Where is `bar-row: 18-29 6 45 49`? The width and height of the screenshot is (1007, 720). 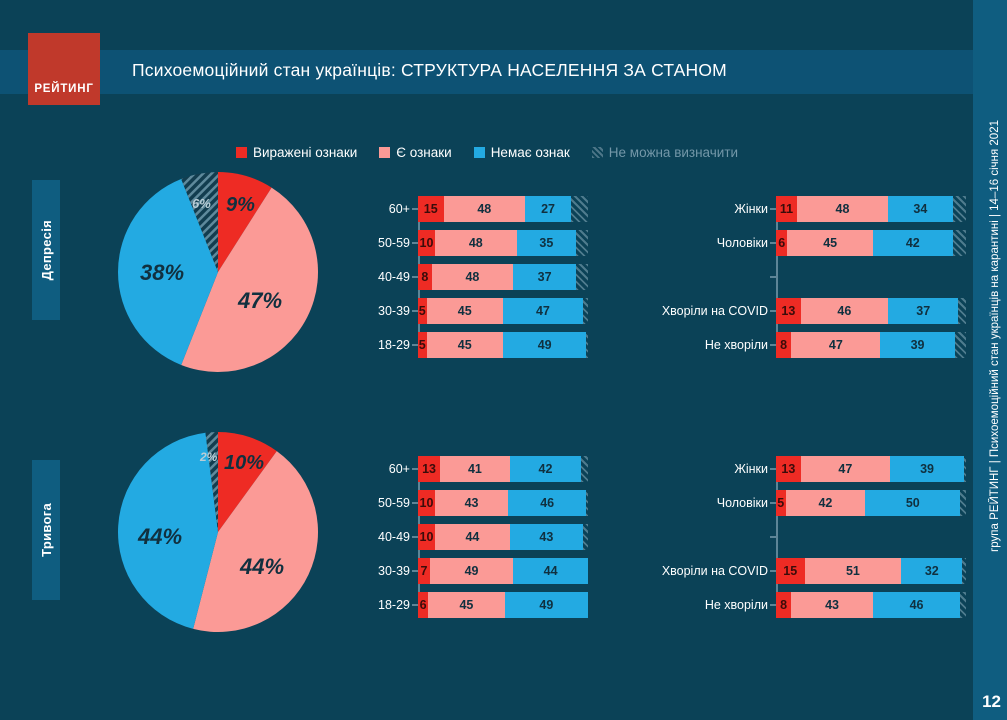
bar-row: 18-29 6 45 49 is located at coordinates (483, 605).